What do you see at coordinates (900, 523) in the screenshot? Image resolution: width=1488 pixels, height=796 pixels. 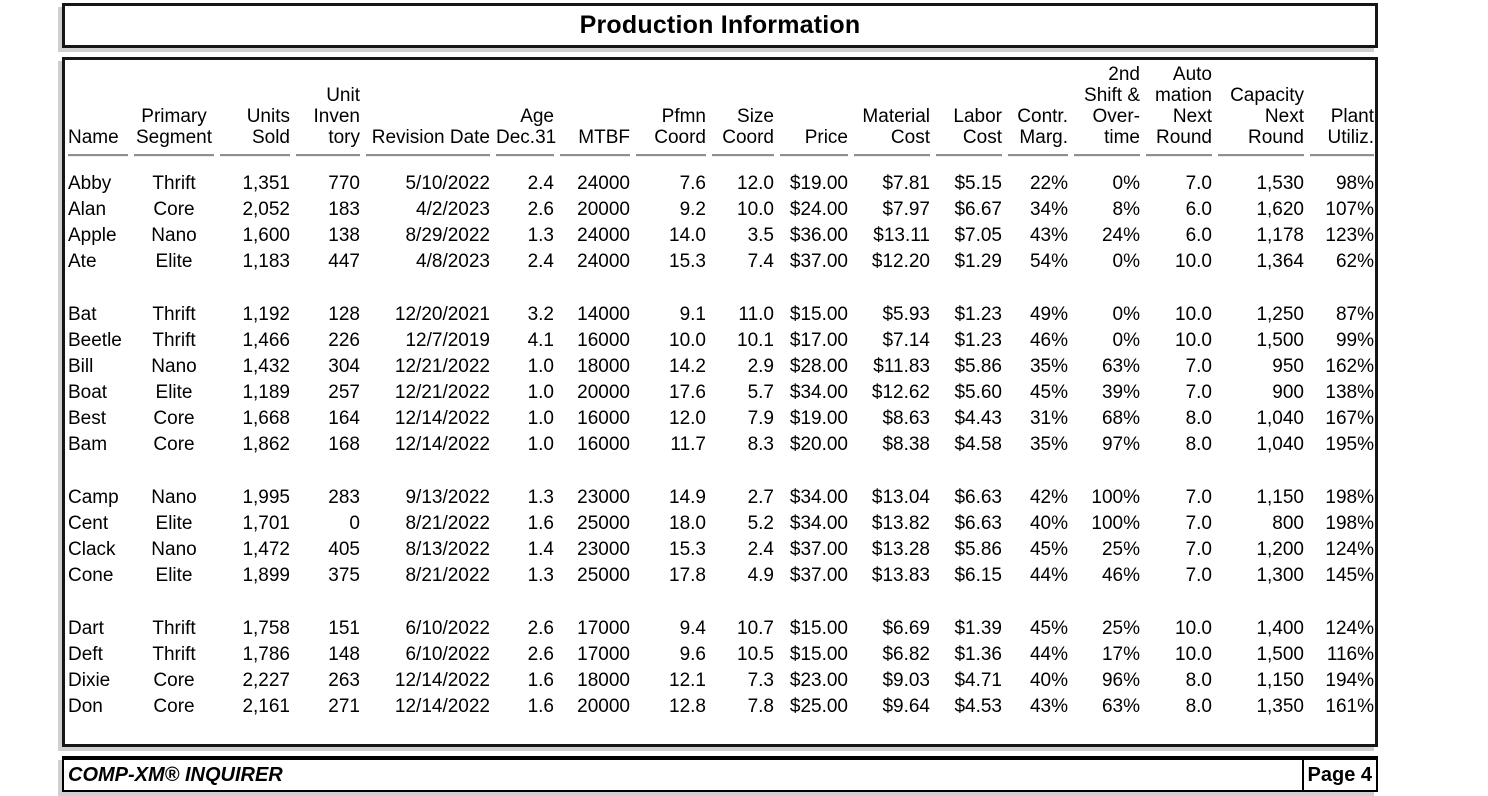 I see `cell-material-cost: $13.82` at bounding box center [900, 523].